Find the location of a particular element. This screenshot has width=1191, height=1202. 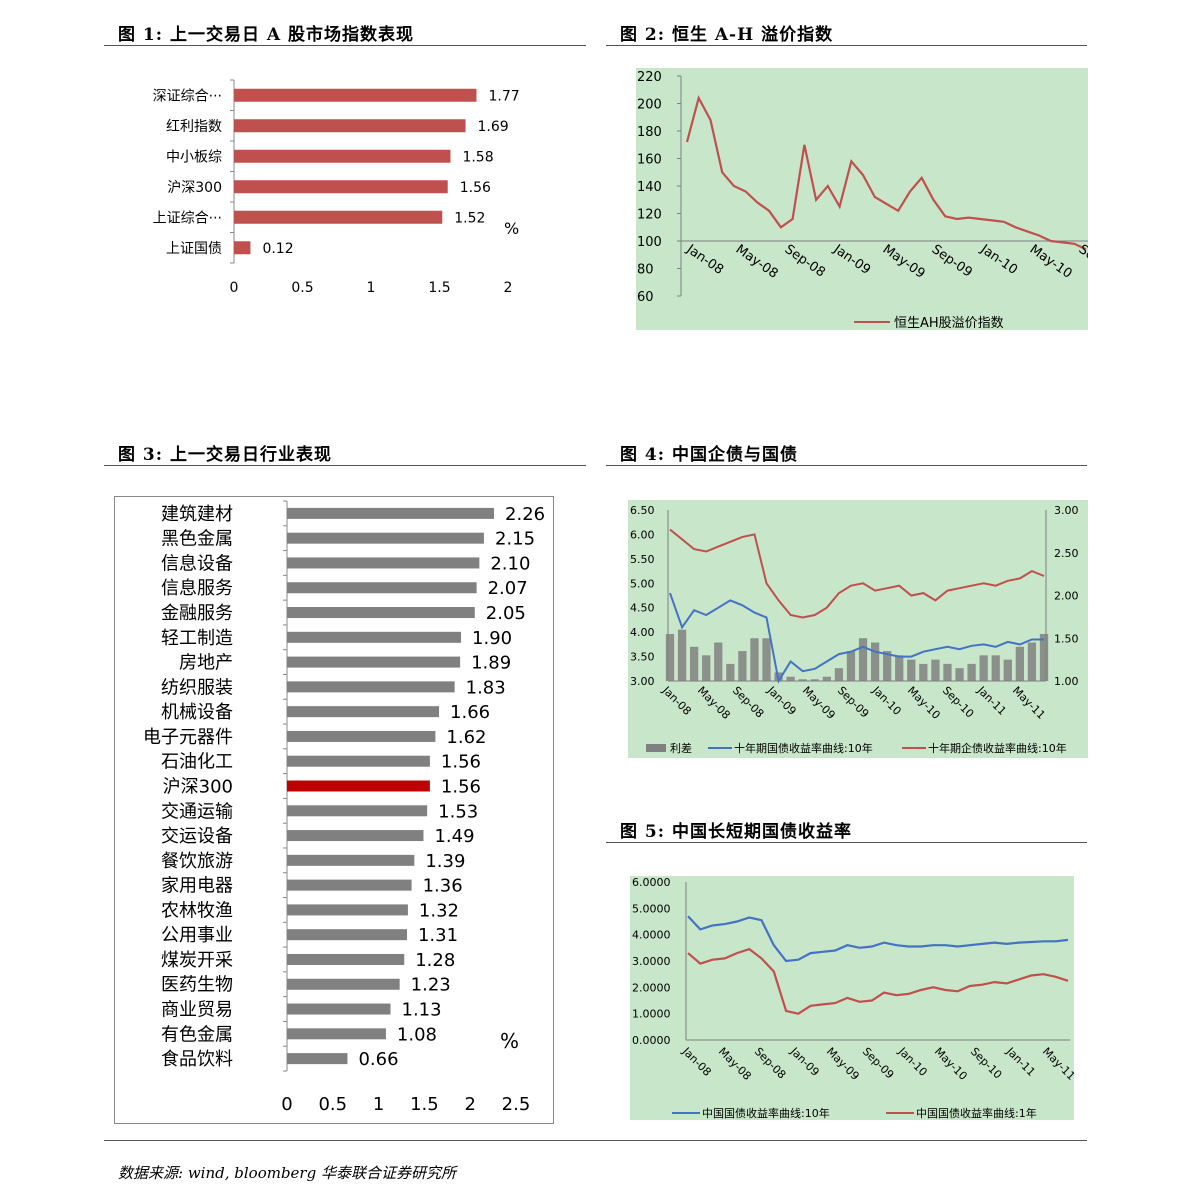

y-tick-label: 220 is located at coordinates (649, 77).